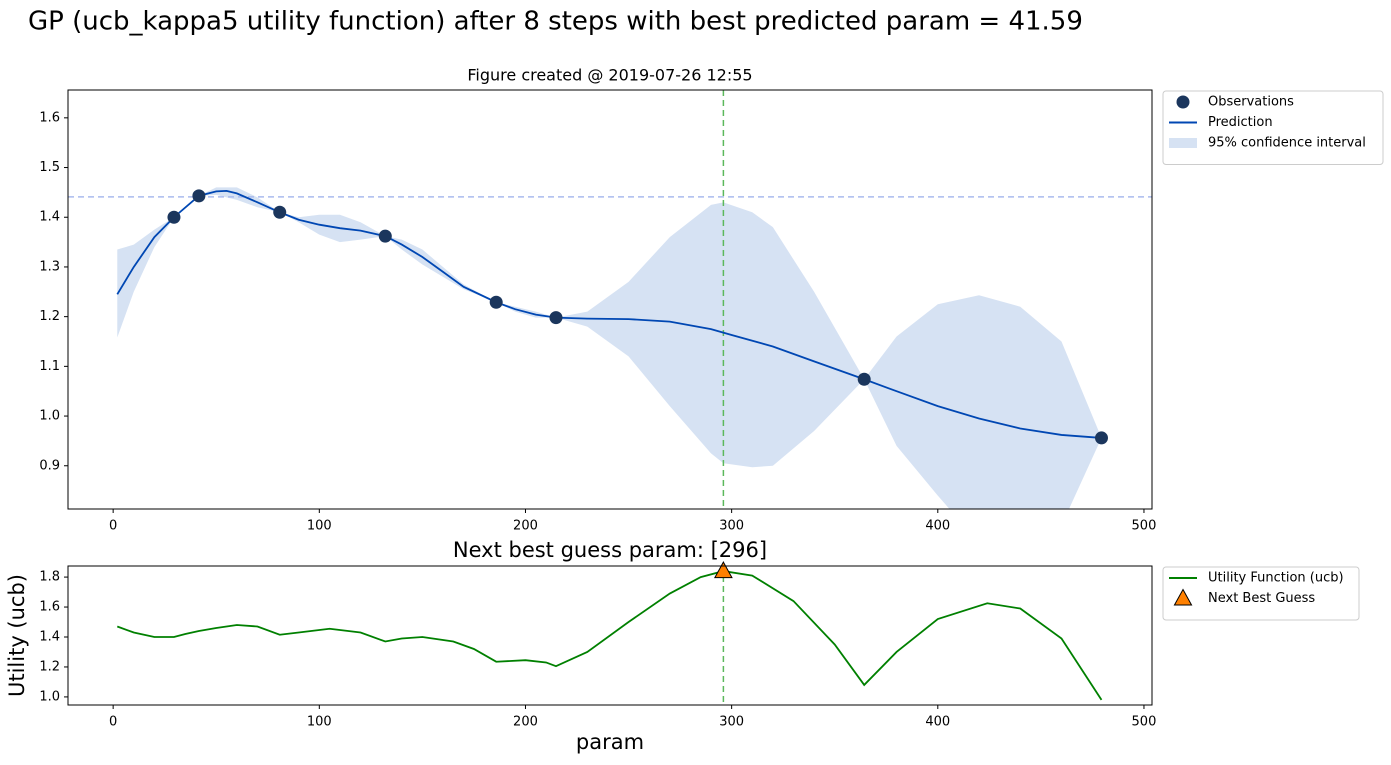 The image size is (1391, 765). Describe the element at coordinates (49, 465) in the screenshot. I see `y-tick-label: 0.9` at that location.